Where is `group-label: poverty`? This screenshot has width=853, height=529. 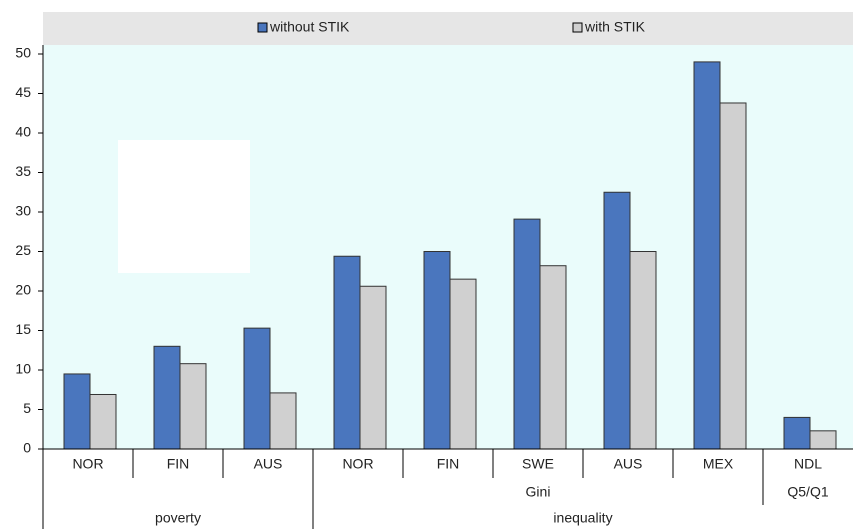 group-label: poverty is located at coordinates (178, 518).